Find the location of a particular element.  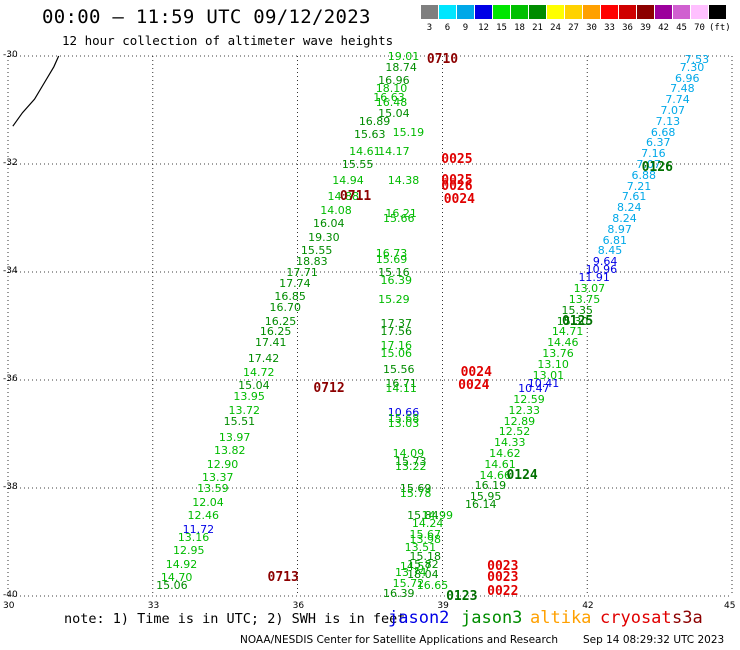

wave-height-value: 12.52 is located at coordinates (514, 432).